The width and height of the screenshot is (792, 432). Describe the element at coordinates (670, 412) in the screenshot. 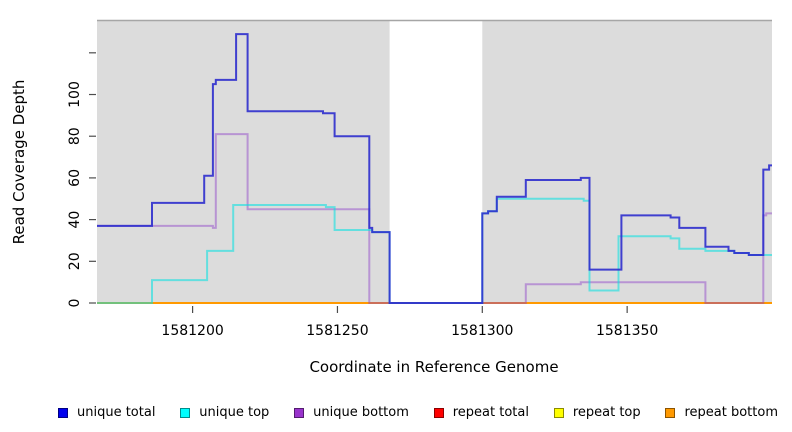

I see `repeat-bottom-swatch-icon` at that location.